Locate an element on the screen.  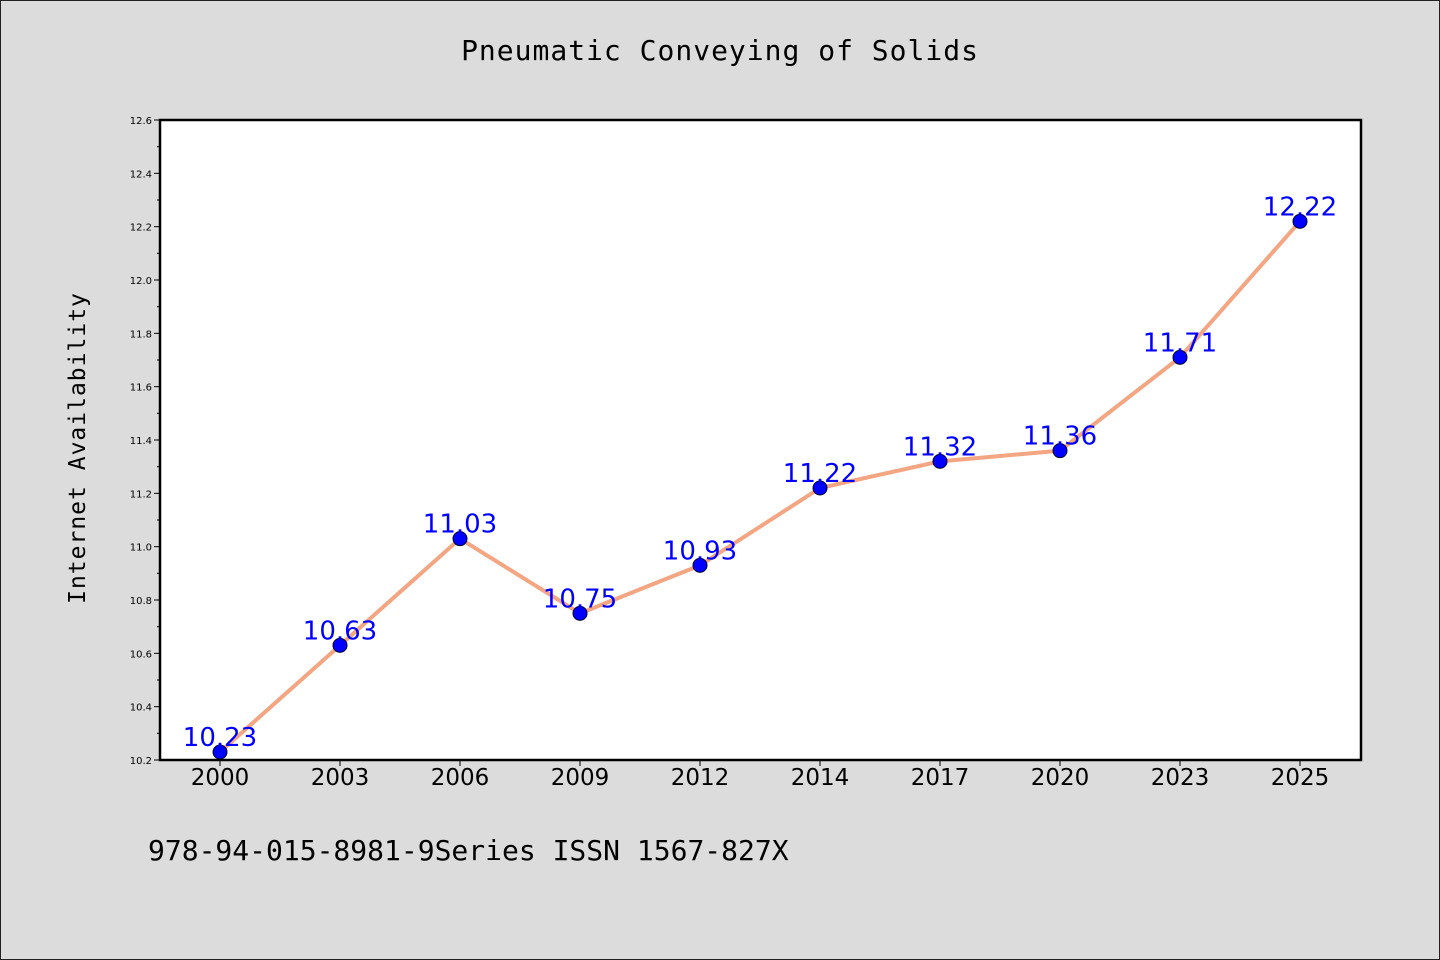
x-tick-label: 2020 is located at coordinates (1060, 778).